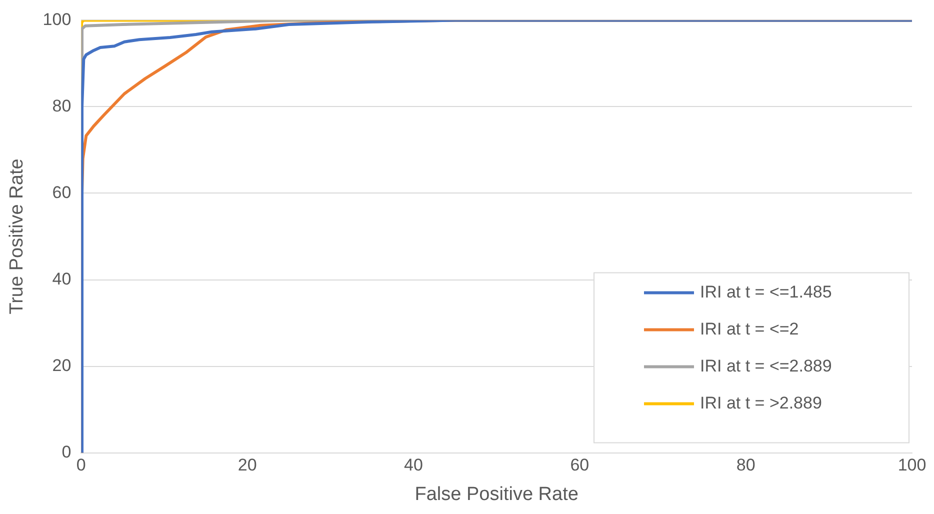 The height and width of the screenshot is (514, 934). Describe the element at coordinates (62, 106) in the screenshot. I see `y-tick-label: 80` at that location.